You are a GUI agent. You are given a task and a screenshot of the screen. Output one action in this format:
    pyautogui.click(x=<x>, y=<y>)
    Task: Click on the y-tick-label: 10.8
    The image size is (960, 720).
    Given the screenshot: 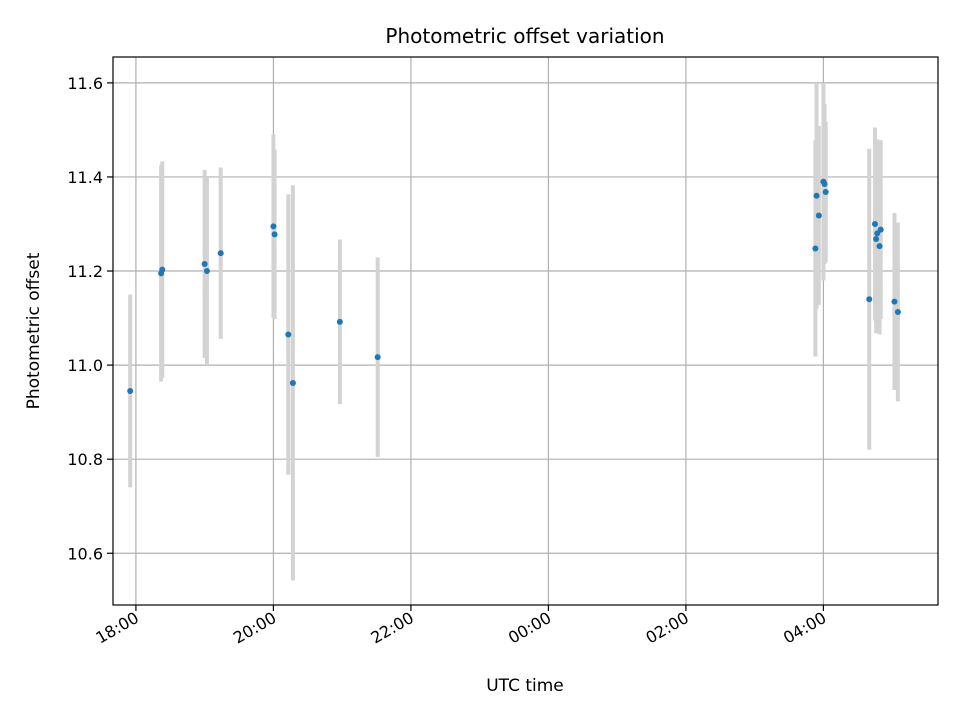 What is the action you would take?
    pyautogui.click(x=85, y=459)
    